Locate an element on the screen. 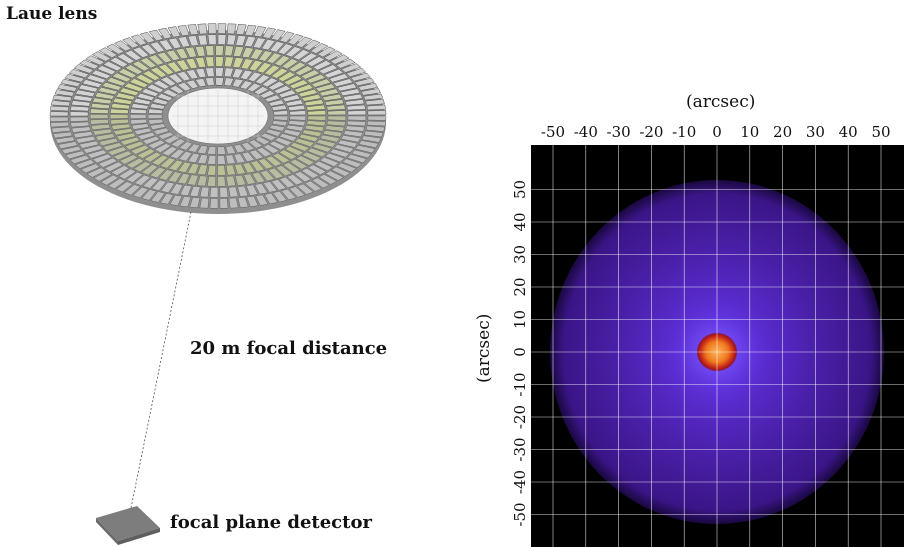 Image resolution: width=904 pixels, height=547 pixels. detector-label: focal plane detector is located at coordinates (271, 522).